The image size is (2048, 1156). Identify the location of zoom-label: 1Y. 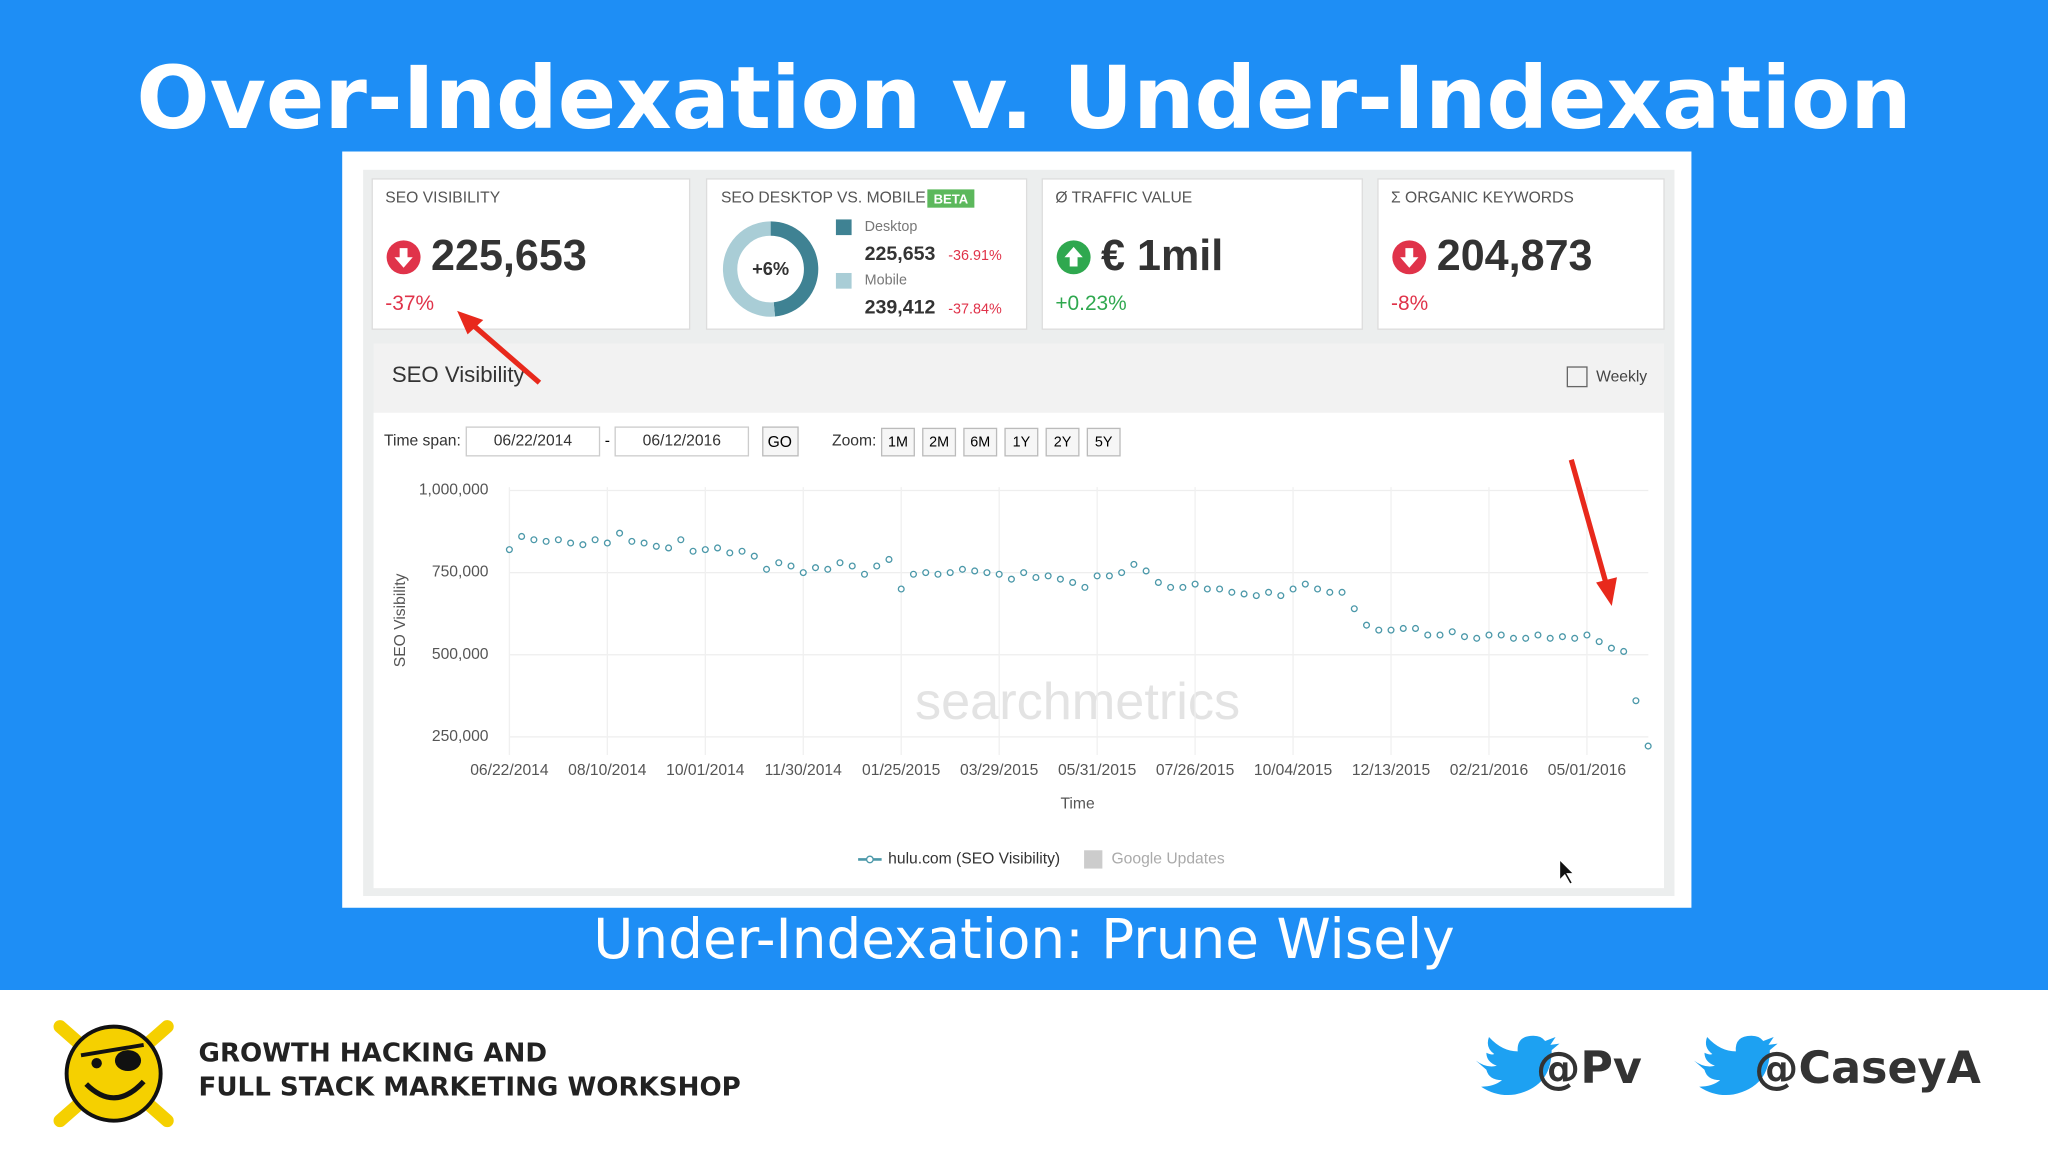
(1022, 443).